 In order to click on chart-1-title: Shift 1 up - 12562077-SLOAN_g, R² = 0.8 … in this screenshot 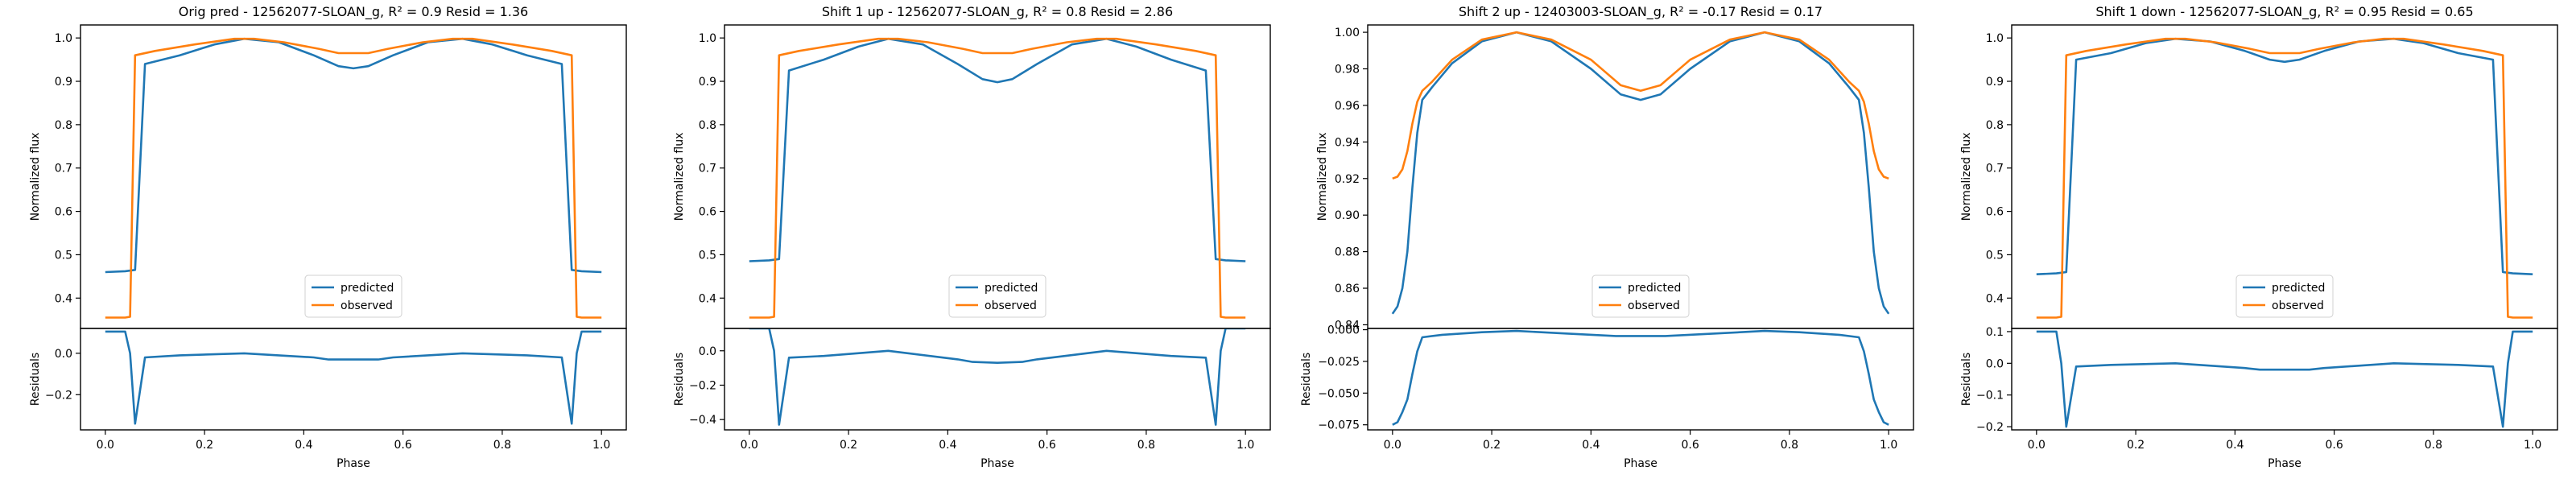, I will do `click(997, 12)`.